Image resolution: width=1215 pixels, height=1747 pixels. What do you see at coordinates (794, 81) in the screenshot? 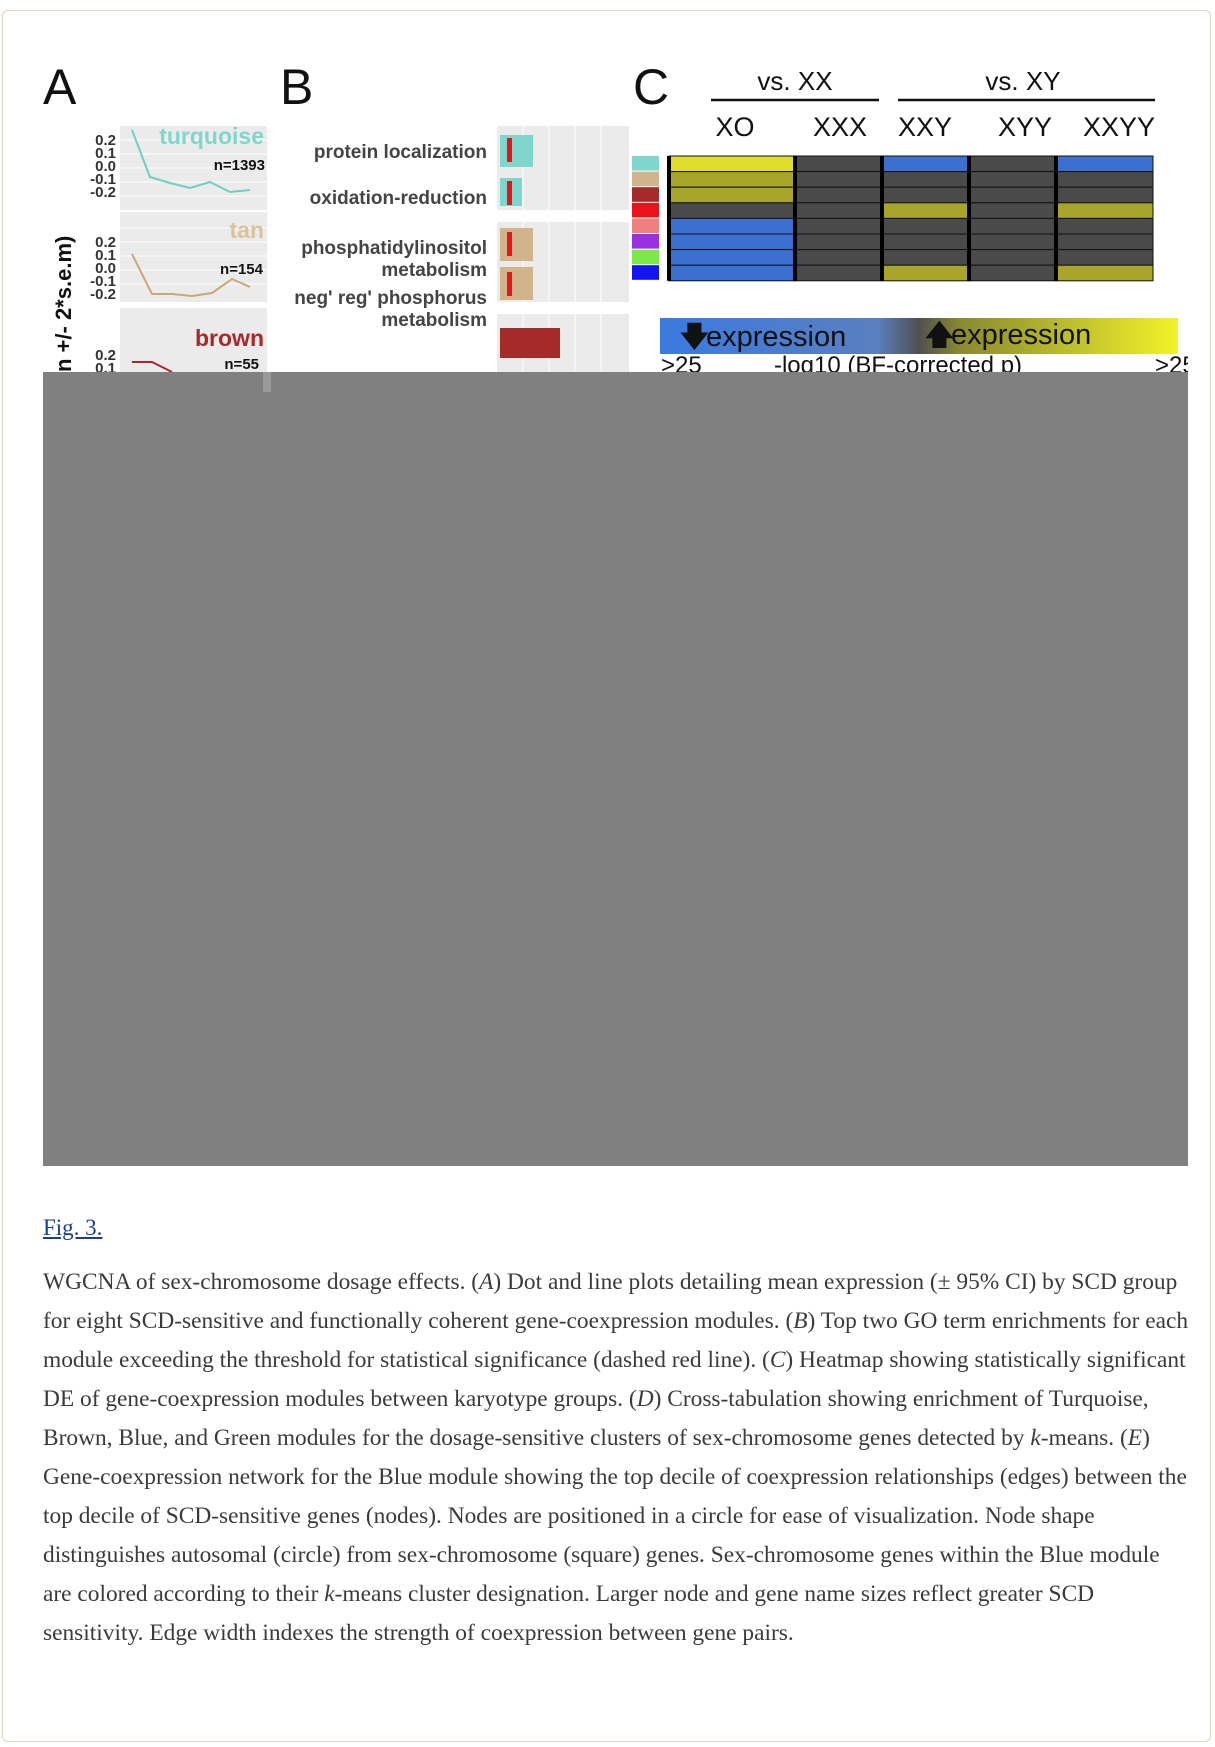
I see `group-label-vs-xx: vs. XX` at bounding box center [794, 81].